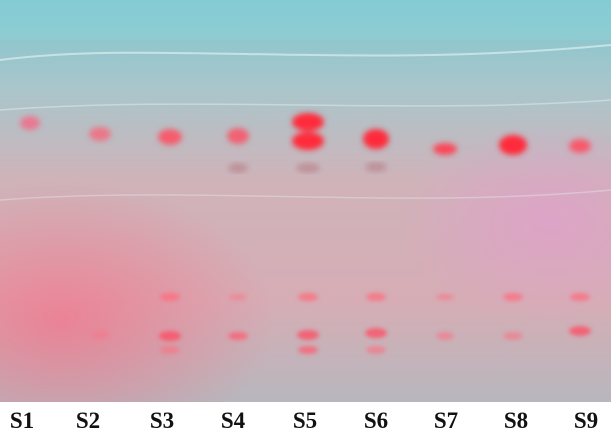 This screenshot has height=436, width=611. I want to click on lane-labels: S1 S2 S3 S4 S5 S6 S7 S8 S9, so click(304, 420).